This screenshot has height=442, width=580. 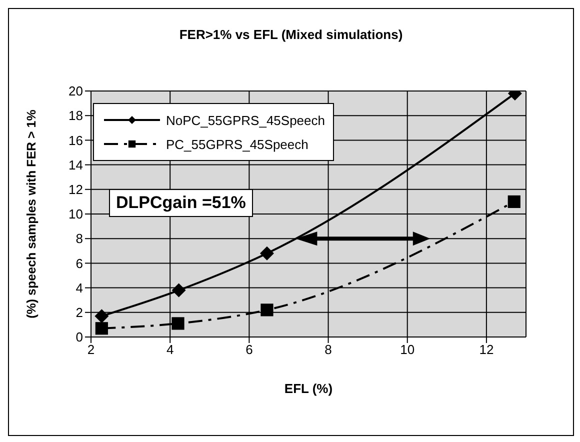 What do you see at coordinates (486, 350) in the screenshot?
I see `x-tick-label: 12` at bounding box center [486, 350].